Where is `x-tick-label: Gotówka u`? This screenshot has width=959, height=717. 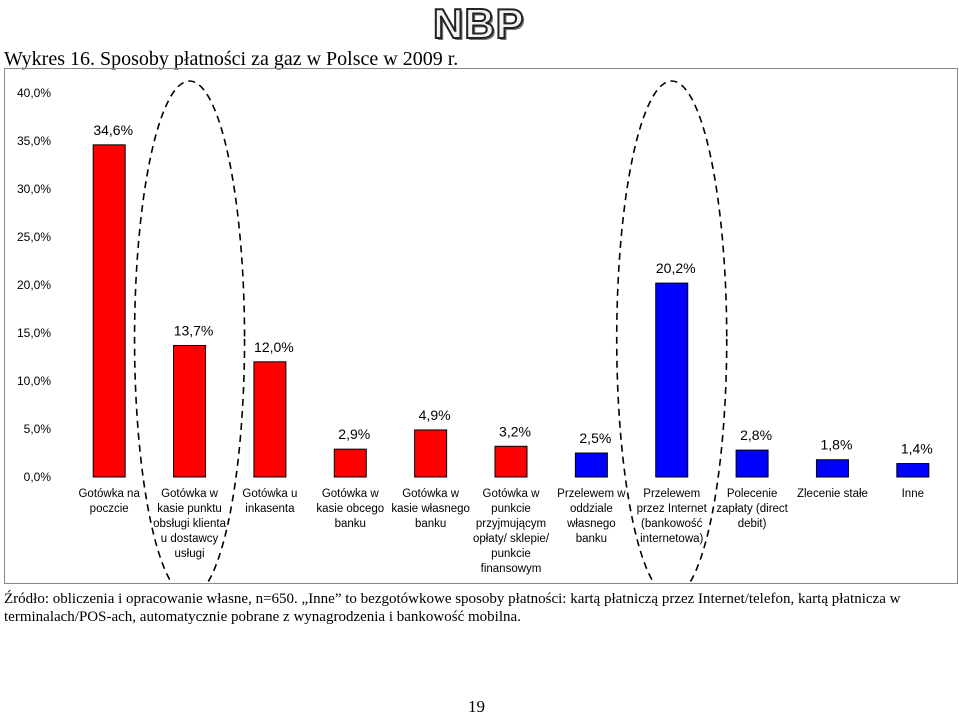
x-tick-label: Gotówka u is located at coordinates (269, 494).